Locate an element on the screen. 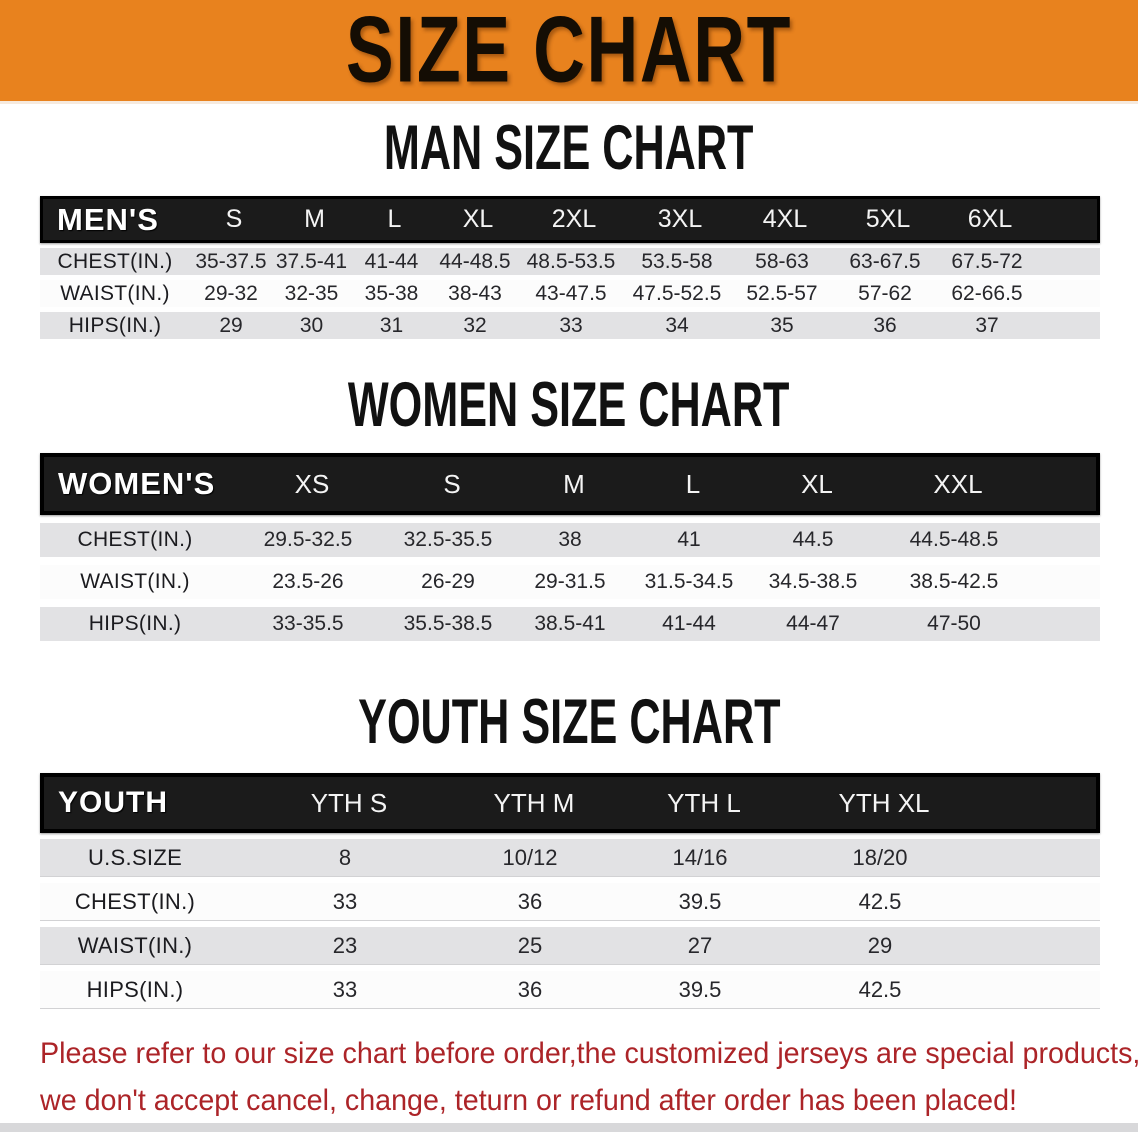  table-cell: 30 is located at coordinates (311, 325).